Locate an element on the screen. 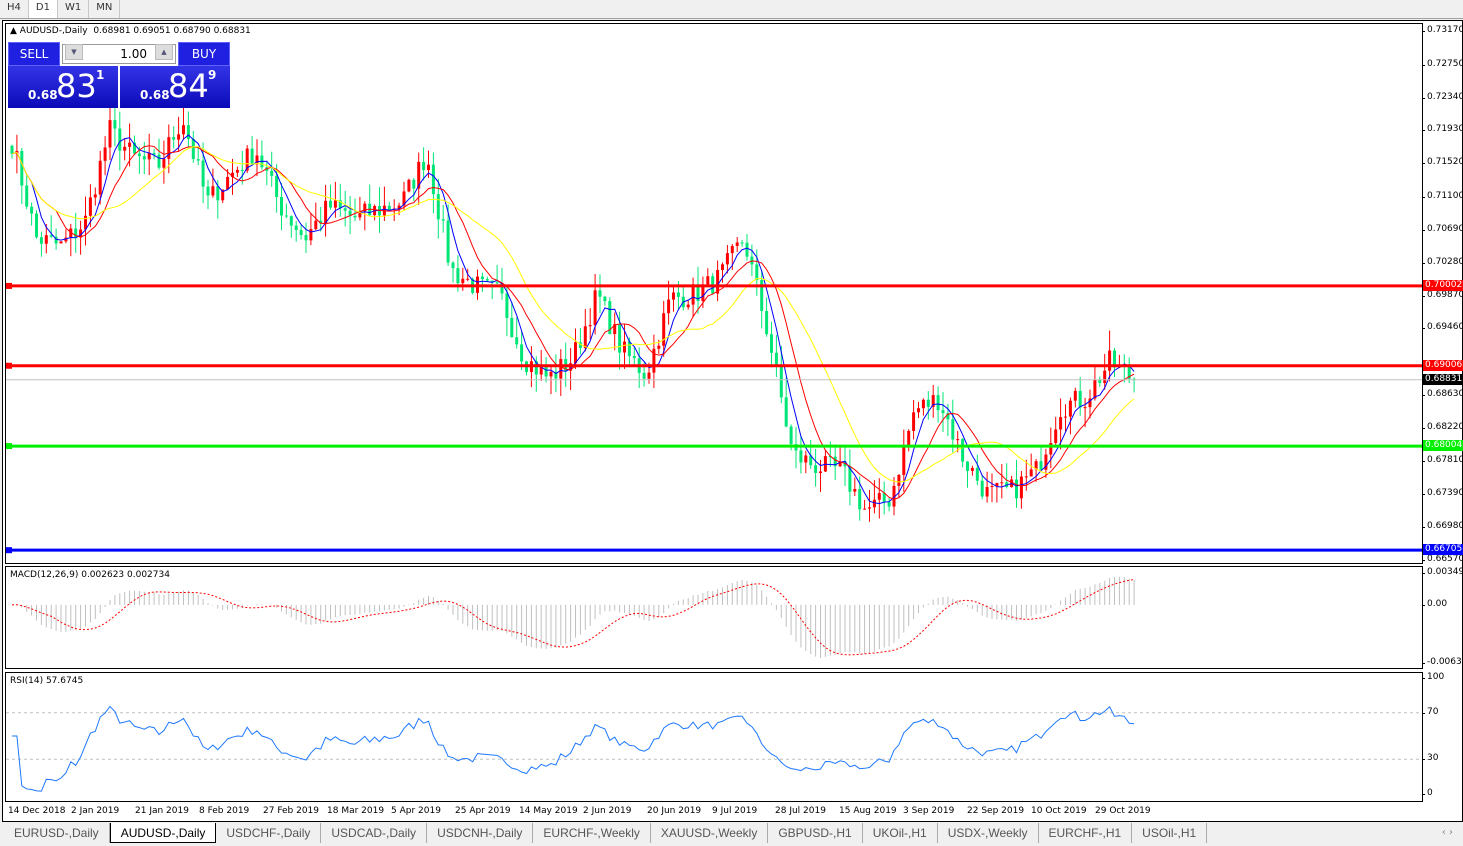 This screenshot has height=846, width=1463. tab-scroll-arrows: ‹ › is located at coordinates (1447, 832).